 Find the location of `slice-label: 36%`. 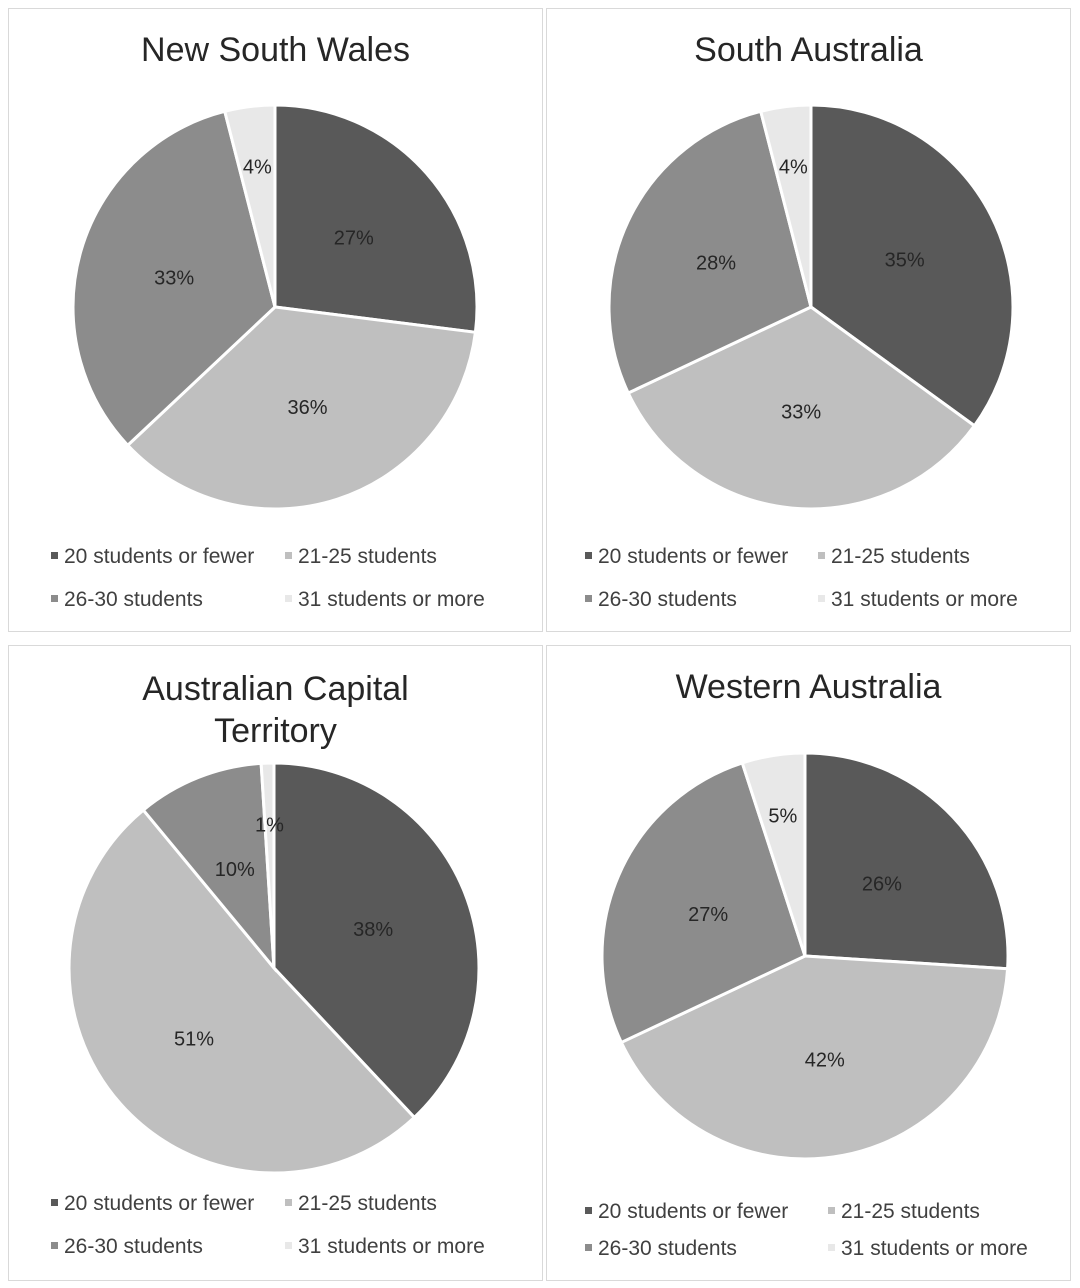

slice-label: 36% is located at coordinates (307, 408).